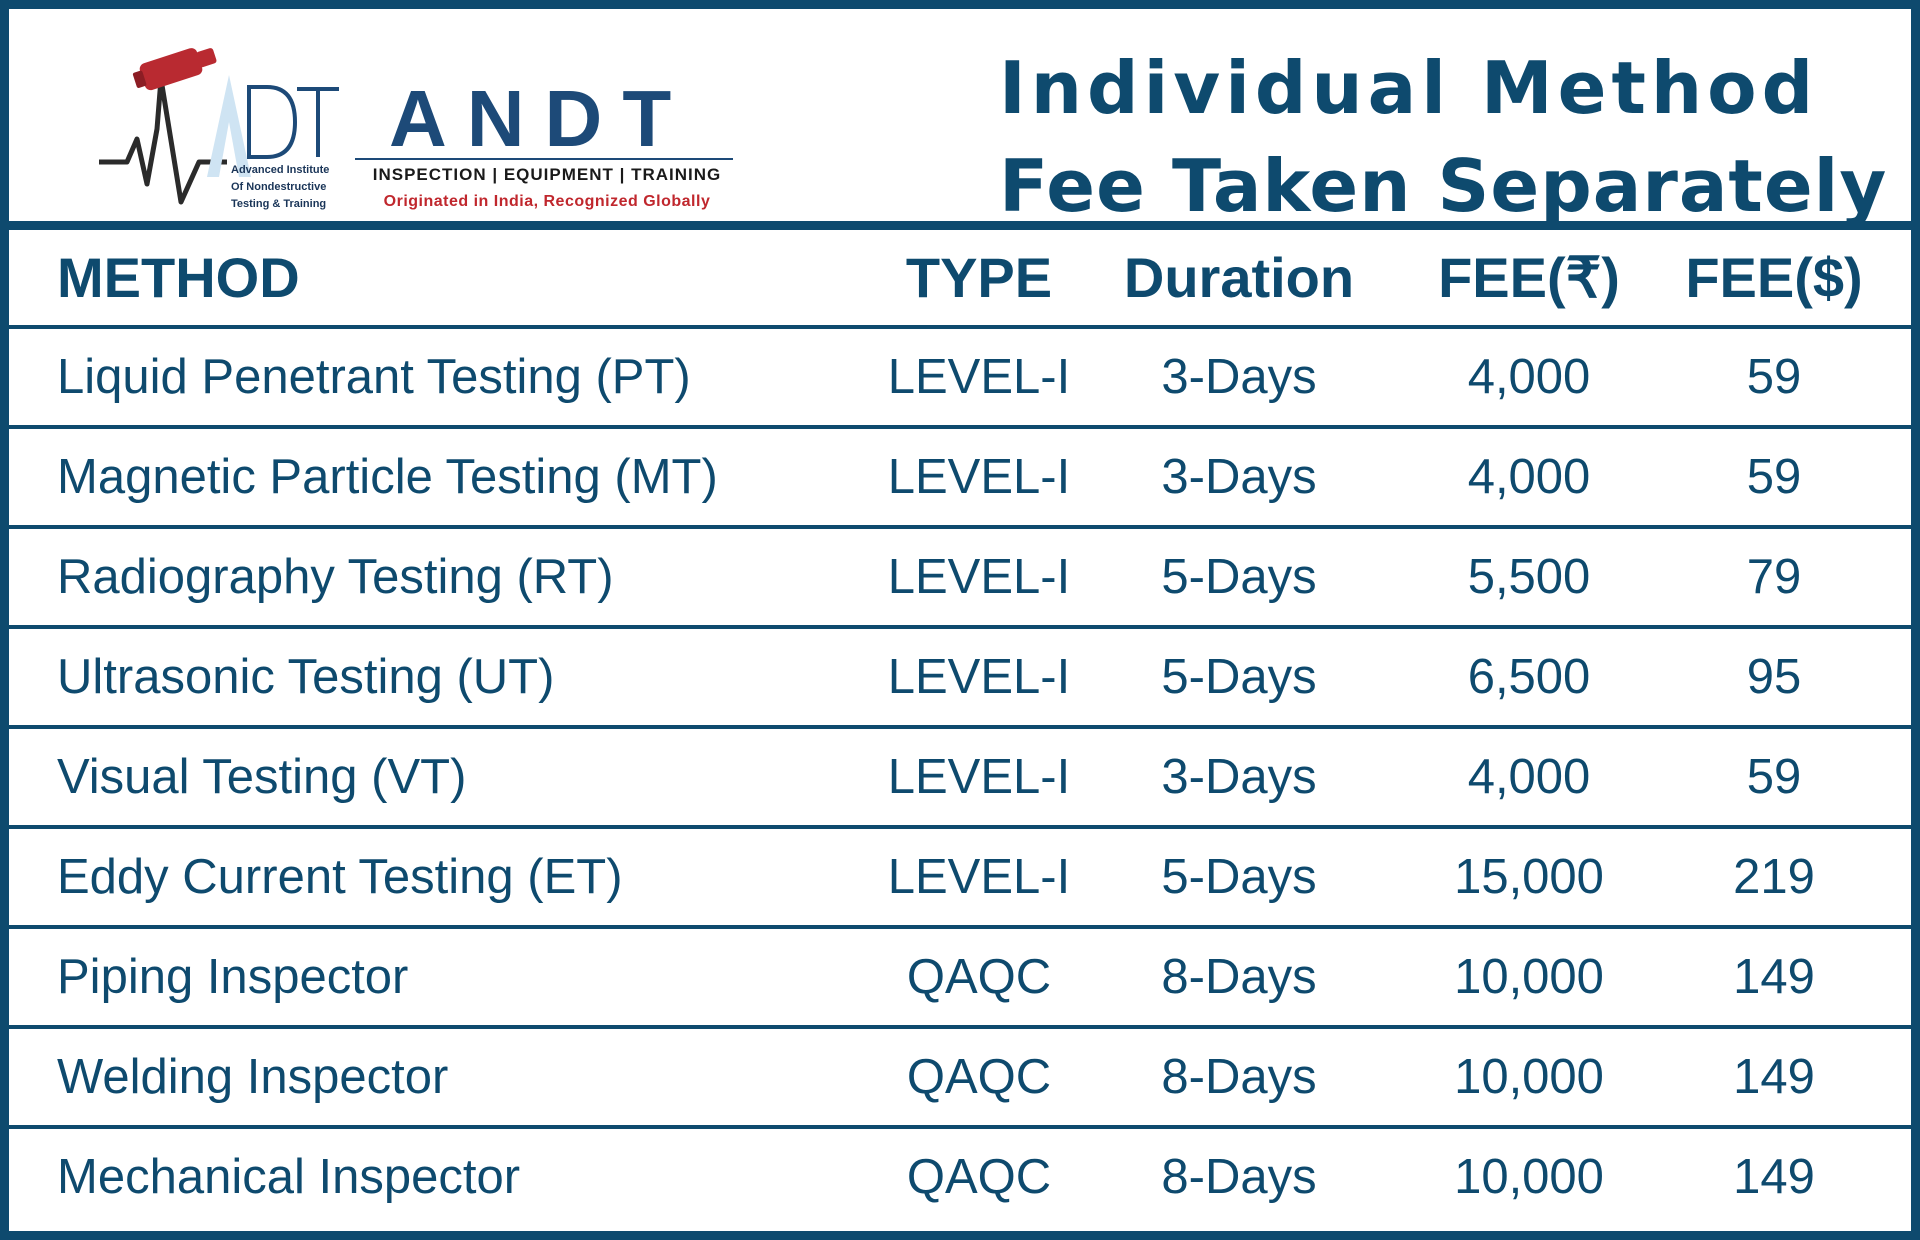 Image resolution: width=1920 pixels, height=1240 pixels. I want to click on cell-fee-inr: 15,000, so click(1529, 877).